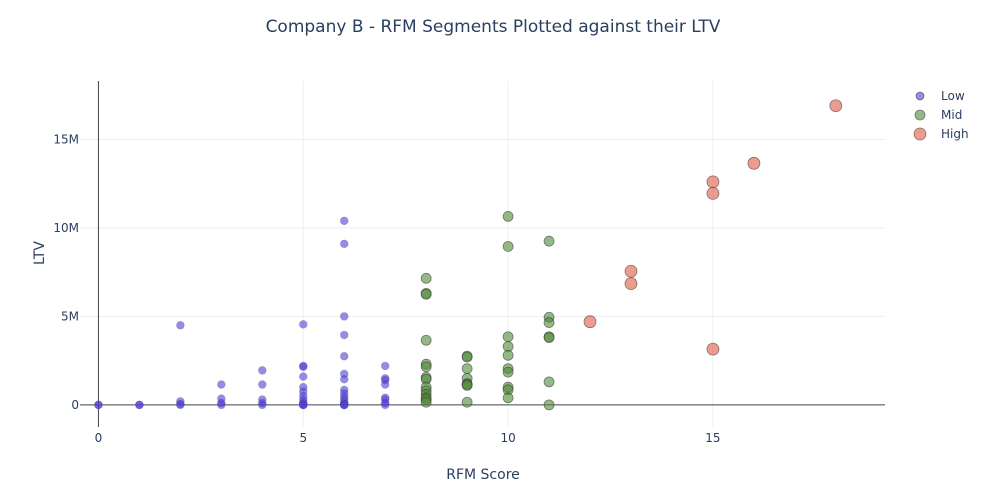 The image size is (996, 499). I want to click on legend-marker-low, so click(920, 96).